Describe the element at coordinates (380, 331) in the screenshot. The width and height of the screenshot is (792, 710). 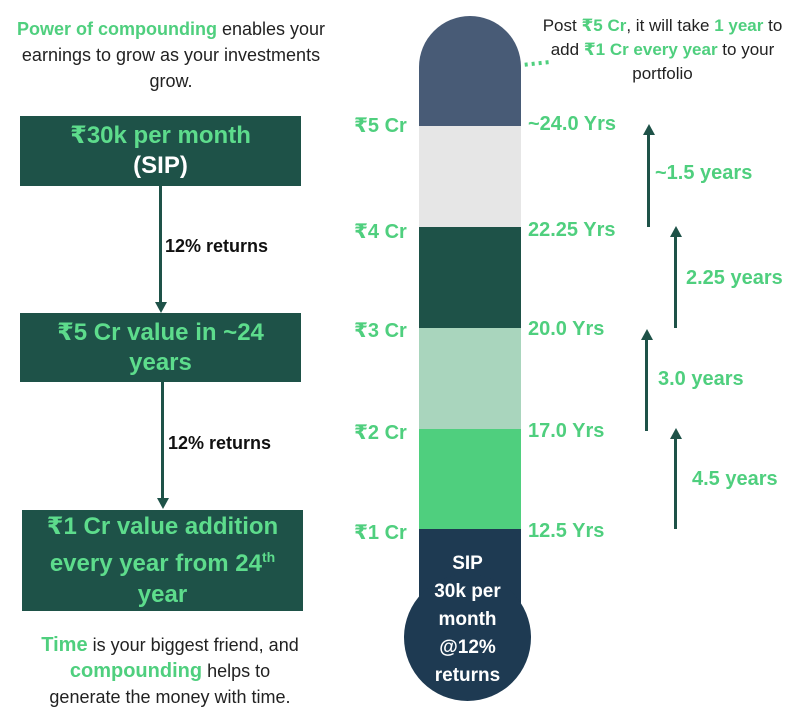
I see `level-amount-3: ₹3 Cr` at that location.